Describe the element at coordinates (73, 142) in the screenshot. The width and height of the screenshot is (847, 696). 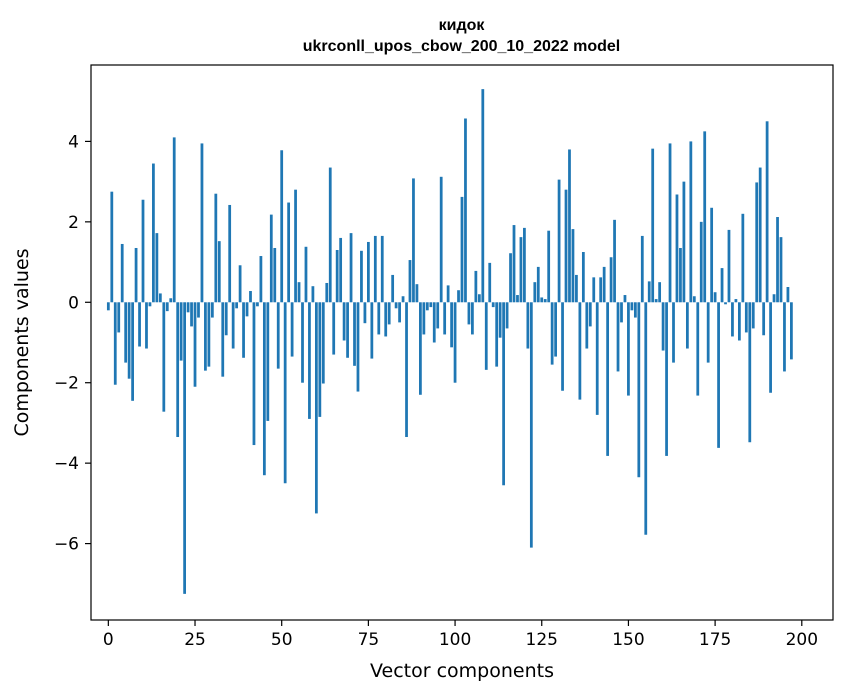
I see `y-tick-label-4: 4` at that location.